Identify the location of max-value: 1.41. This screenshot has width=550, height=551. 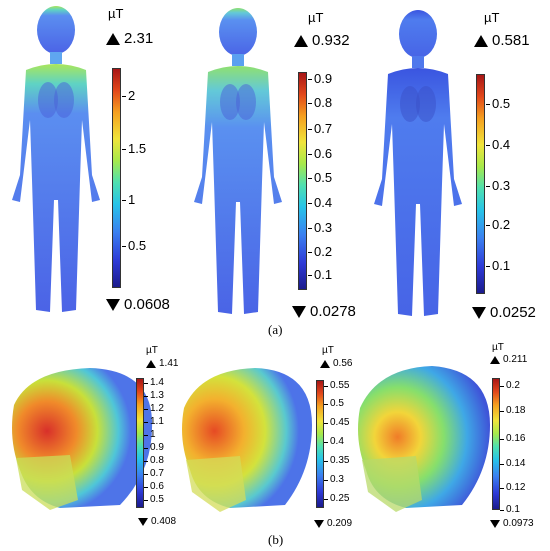
(162, 363).